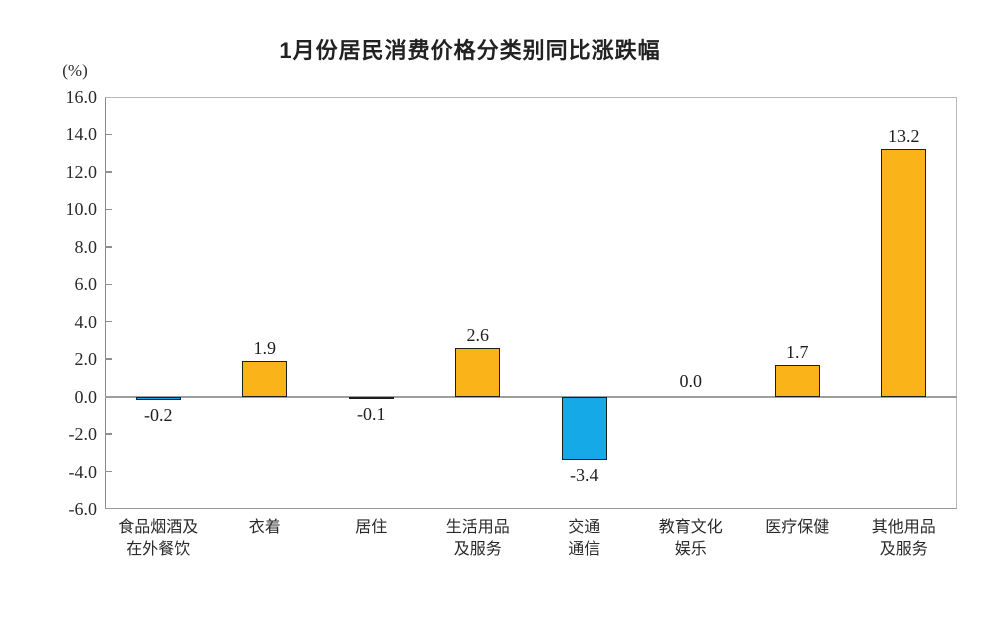 The height and width of the screenshot is (619, 1000). What do you see at coordinates (904, 136) in the screenshot?
I see `value-label-7: 13.2` at bounding box center [904, 136].